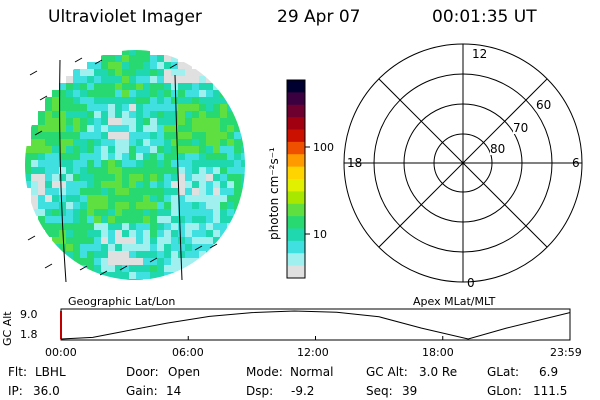  Describe the element at coordinates (315, 325) in the screenshot. I see `gc-altitude-curve` at that location.